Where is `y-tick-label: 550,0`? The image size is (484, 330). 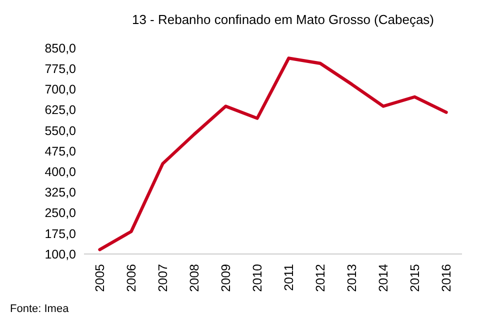 y-tick-label: 550,0 is located at coordinates (60, 131).